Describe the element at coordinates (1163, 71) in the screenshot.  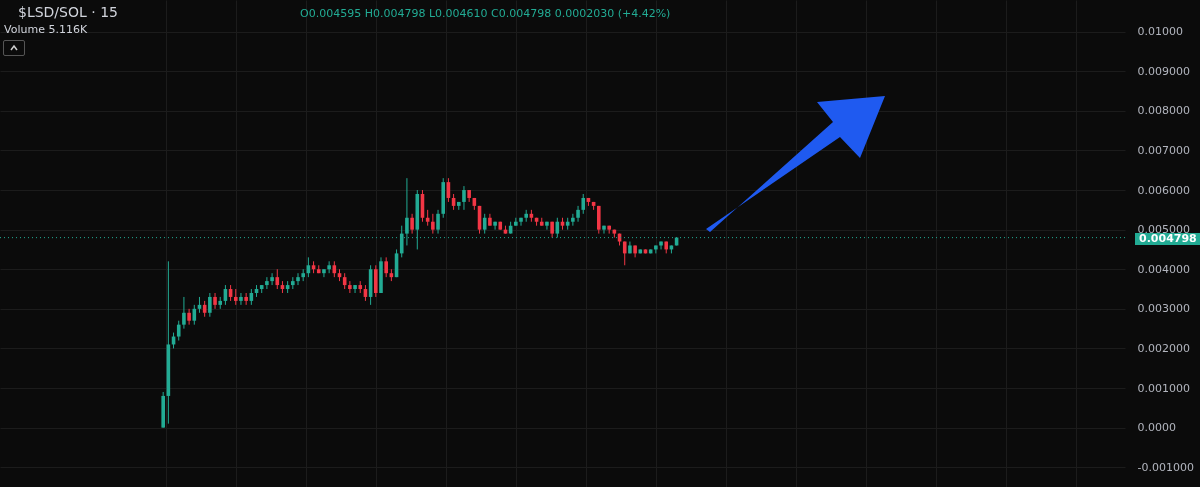
I see `y-tick-label: 0.009000` at that location.